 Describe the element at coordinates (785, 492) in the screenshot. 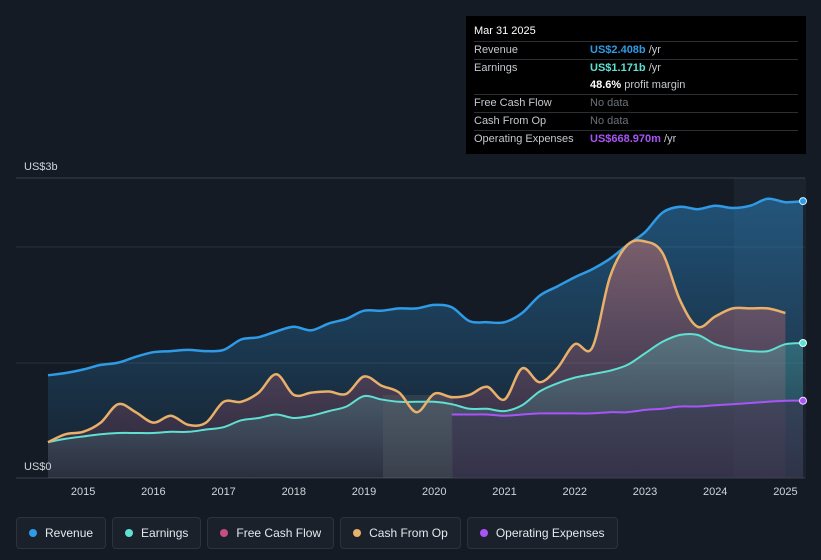

I see `x-tick-label-2025: 2025` at that location.